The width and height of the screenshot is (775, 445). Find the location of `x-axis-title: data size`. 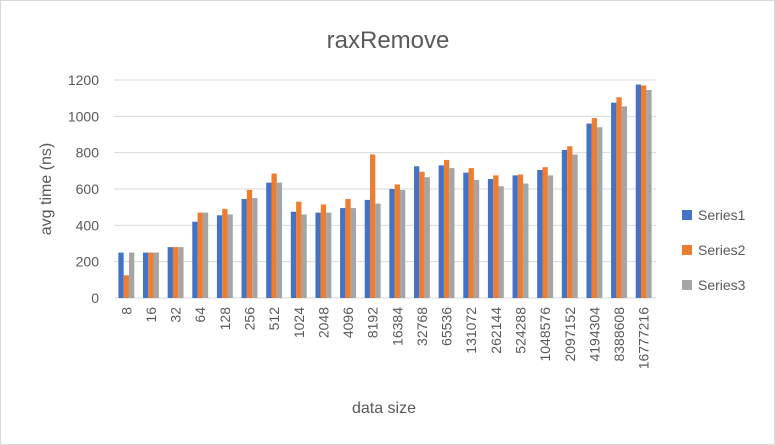

x-axis-title: data size is located at coordinates (384, 408).